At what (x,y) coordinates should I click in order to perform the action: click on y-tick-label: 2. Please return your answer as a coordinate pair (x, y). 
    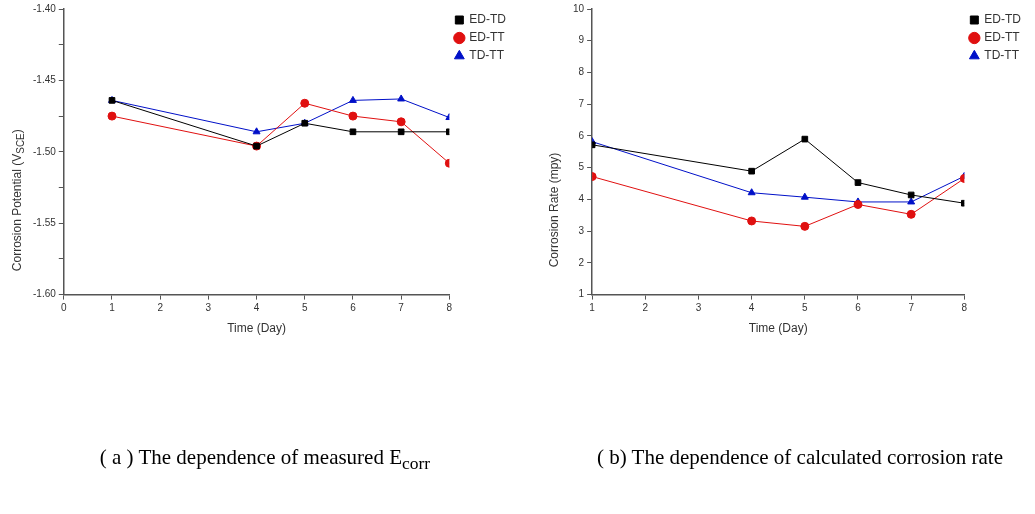
    Looking at the image, I should click on (581, 262).